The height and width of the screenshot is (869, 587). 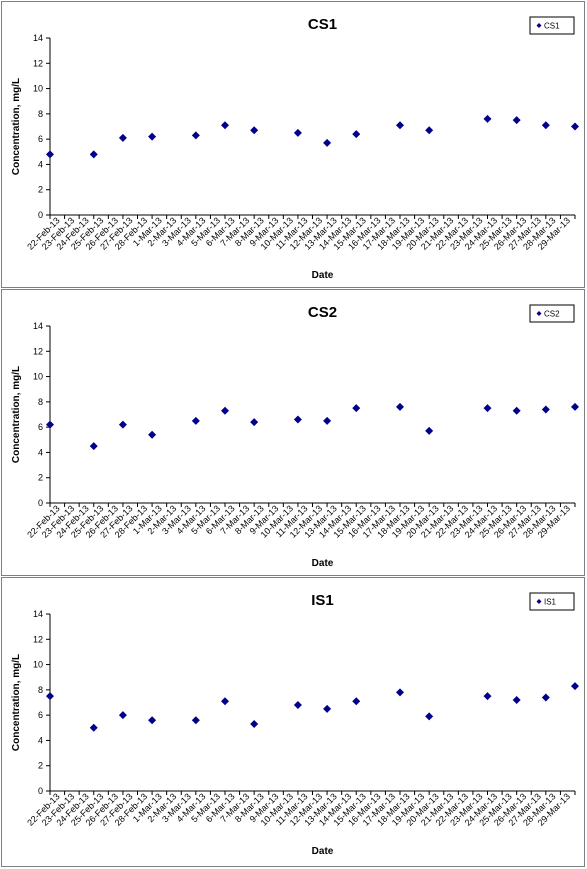 I want to click on chart-title: IS1, so click(x=322, y=600).